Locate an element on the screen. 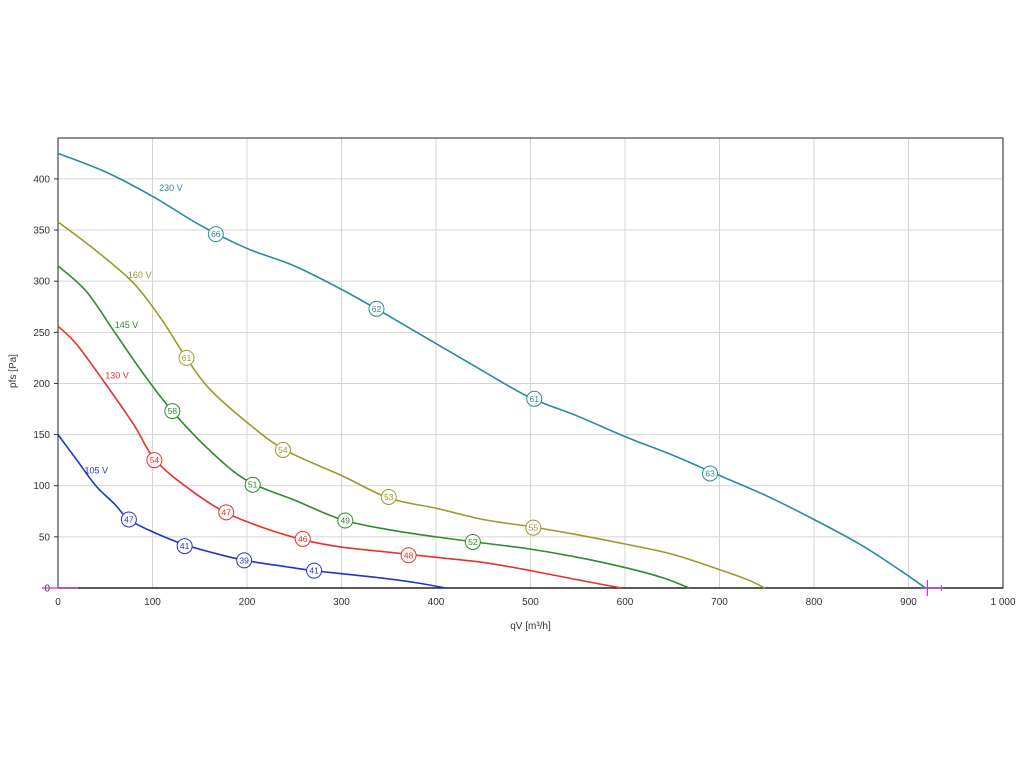 This screenshot has width=1024, height=773. marker-label: 48 is located at coordinates (409, 555).